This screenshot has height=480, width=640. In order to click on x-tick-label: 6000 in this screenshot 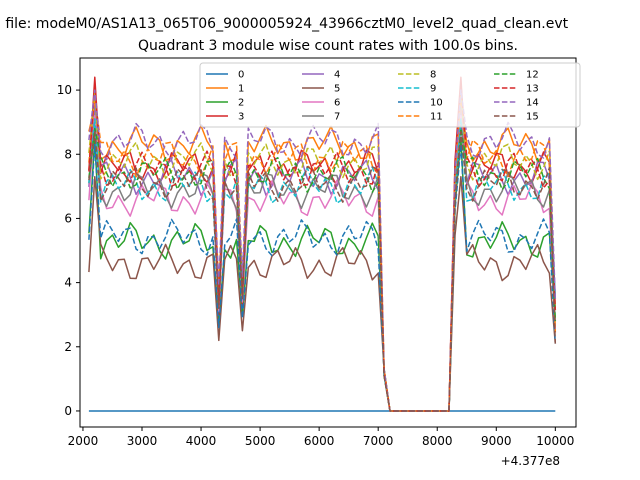, I will do `click(319, 441)`.